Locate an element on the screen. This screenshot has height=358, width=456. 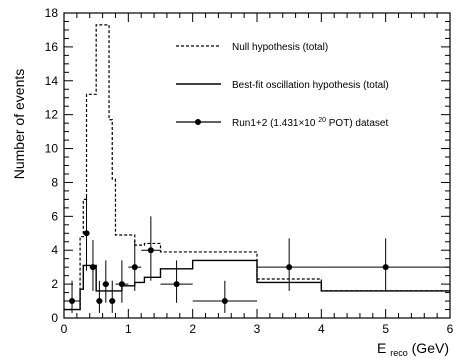
x-axis-title-sub: reco is located at coordinates (399, 353).